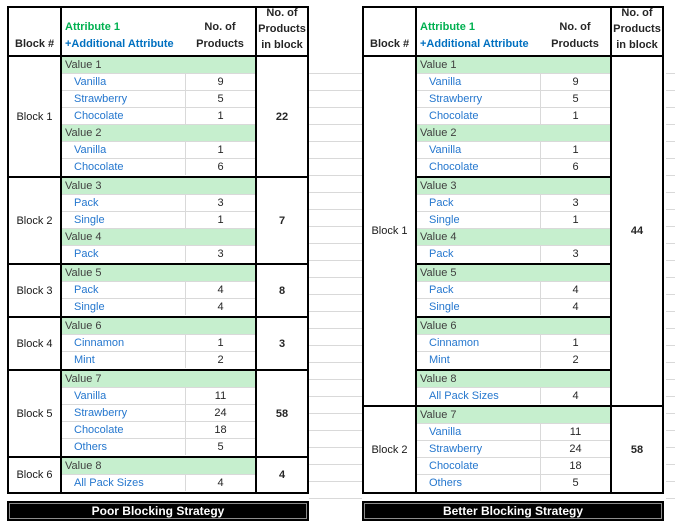 This screenshot has width=675, height=524. Describe the element at coordinates (123, 31) in the screenshot. I see `column-header-attribute: Attribute 1 +Additional Attribute` at that location.